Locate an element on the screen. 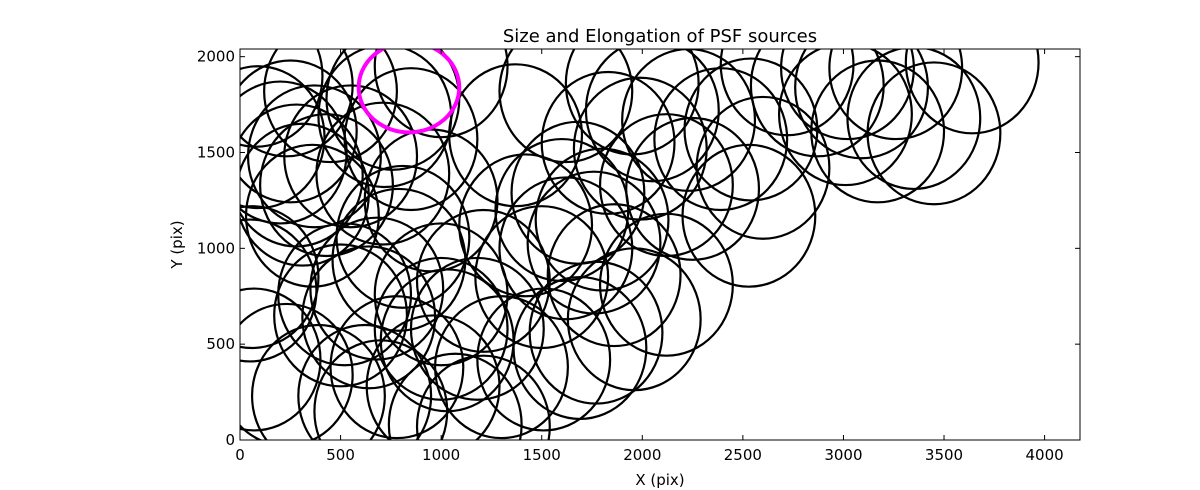 The height and width of the screenshot is (490, 1200). x-tick-label: 3000 is located at coordinates (843, 455).